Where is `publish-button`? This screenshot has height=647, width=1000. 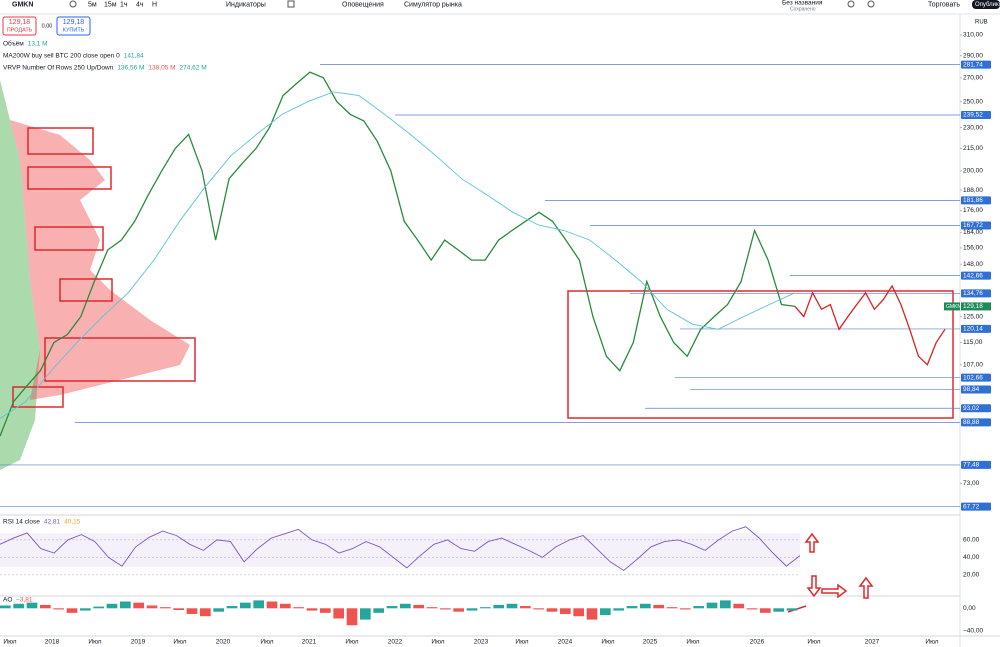 publish-button is located at coordinates (986, 4).